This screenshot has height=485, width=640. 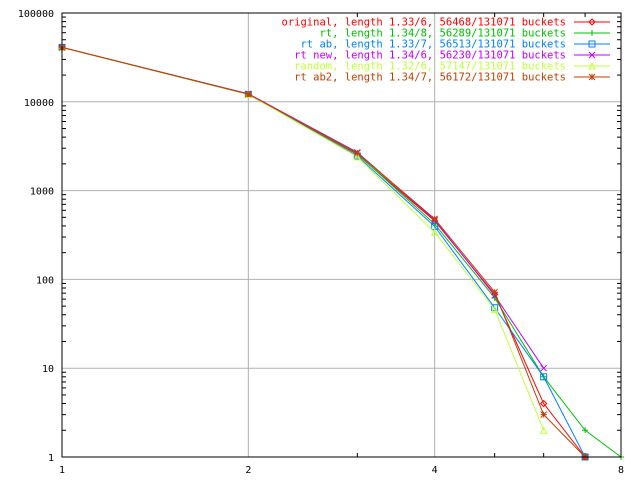 I want to click on y-tick-label: 1000, so click(x=42, y=192).